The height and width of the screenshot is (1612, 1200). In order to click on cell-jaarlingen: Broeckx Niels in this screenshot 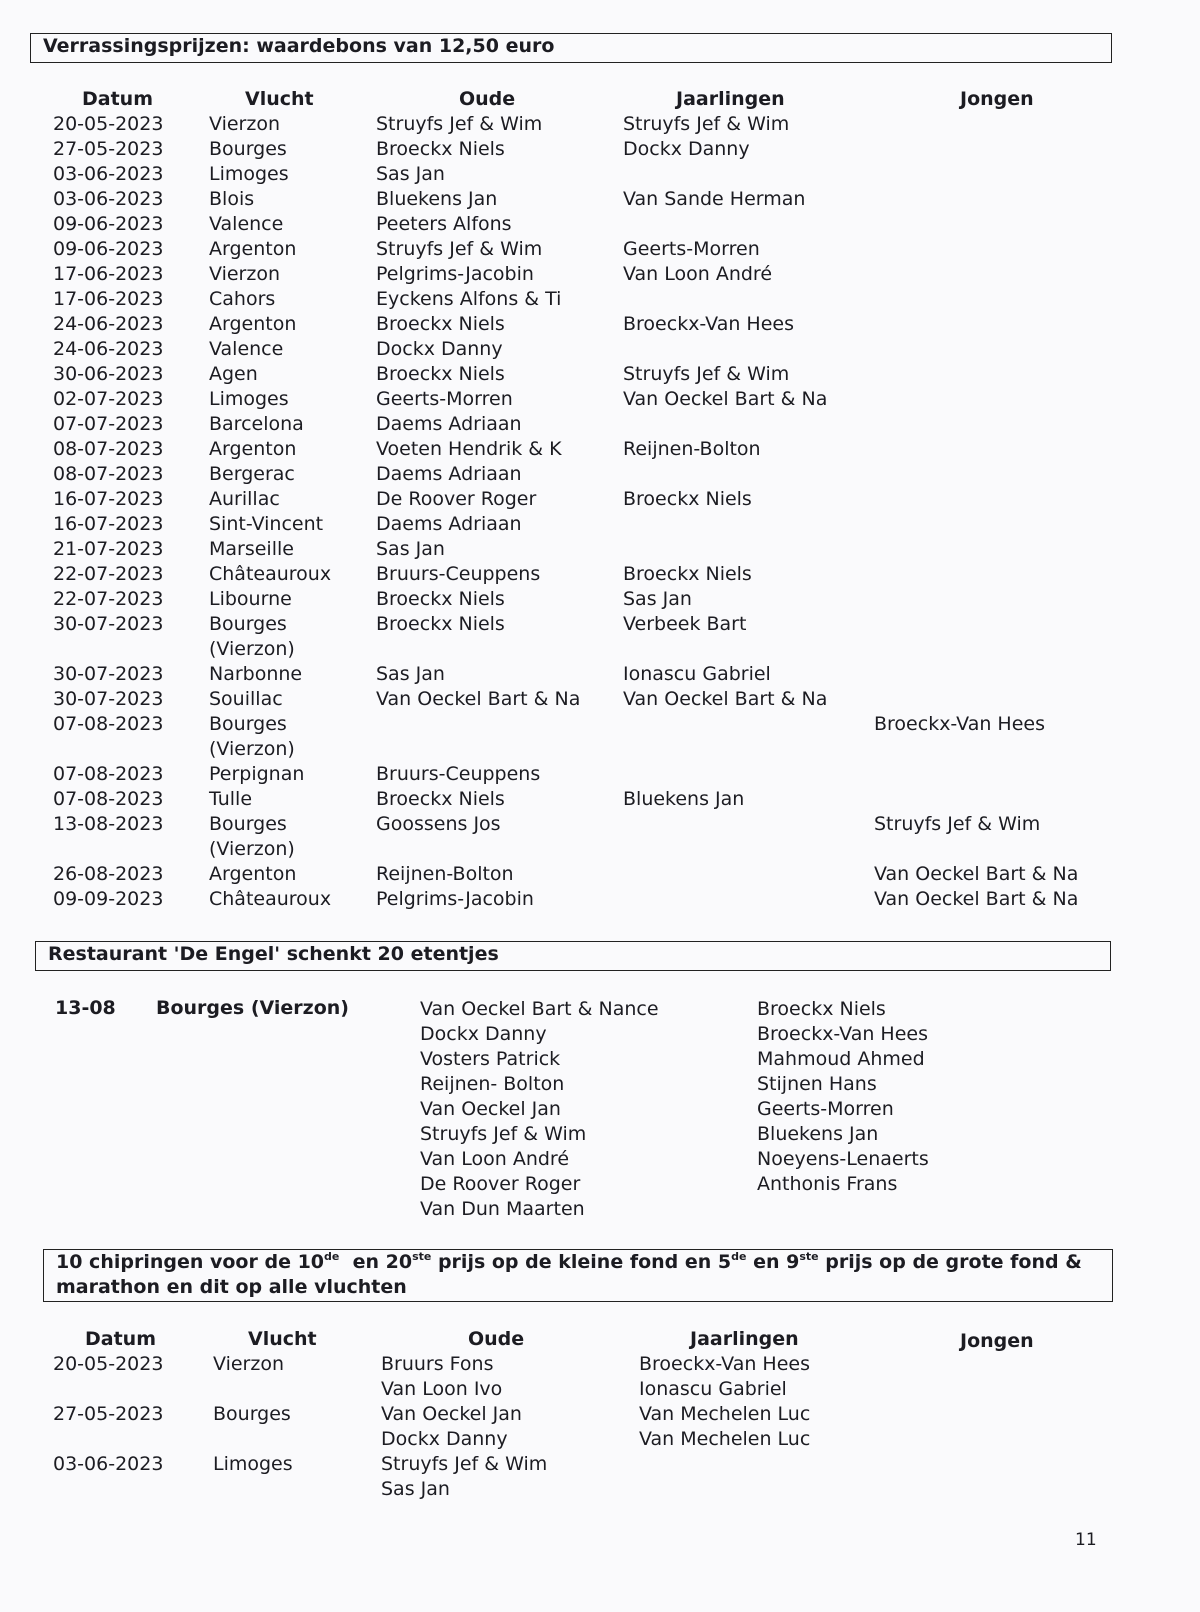, I will do `click(687, 574)`.